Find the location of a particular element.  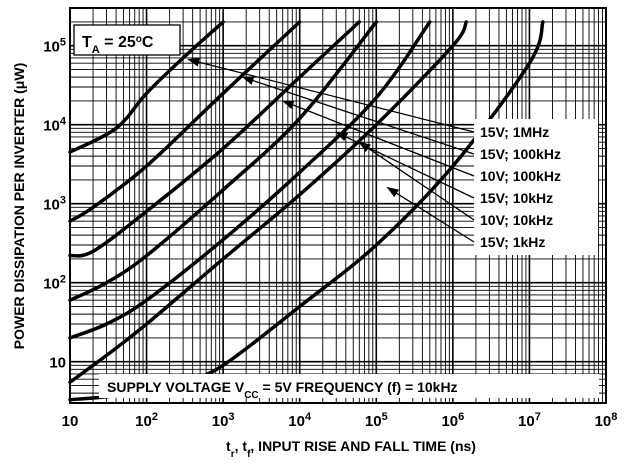

annotation-label: 15V; 1kHz is located at coordinates (512, 242).